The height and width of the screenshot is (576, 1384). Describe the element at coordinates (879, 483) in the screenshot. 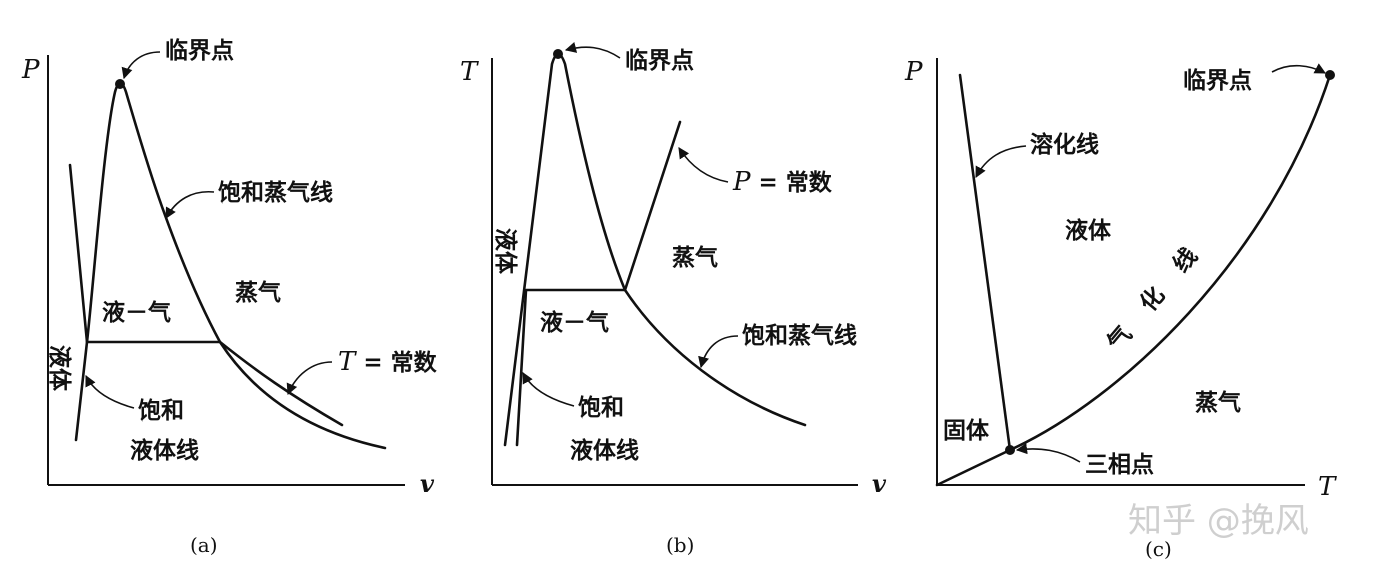

I see `panel-b-x-axis-label: v` at that location.